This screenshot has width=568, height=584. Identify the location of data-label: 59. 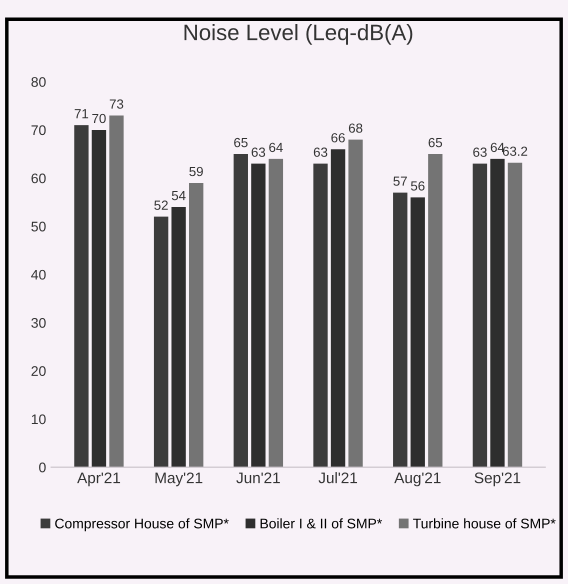
(196, 171).